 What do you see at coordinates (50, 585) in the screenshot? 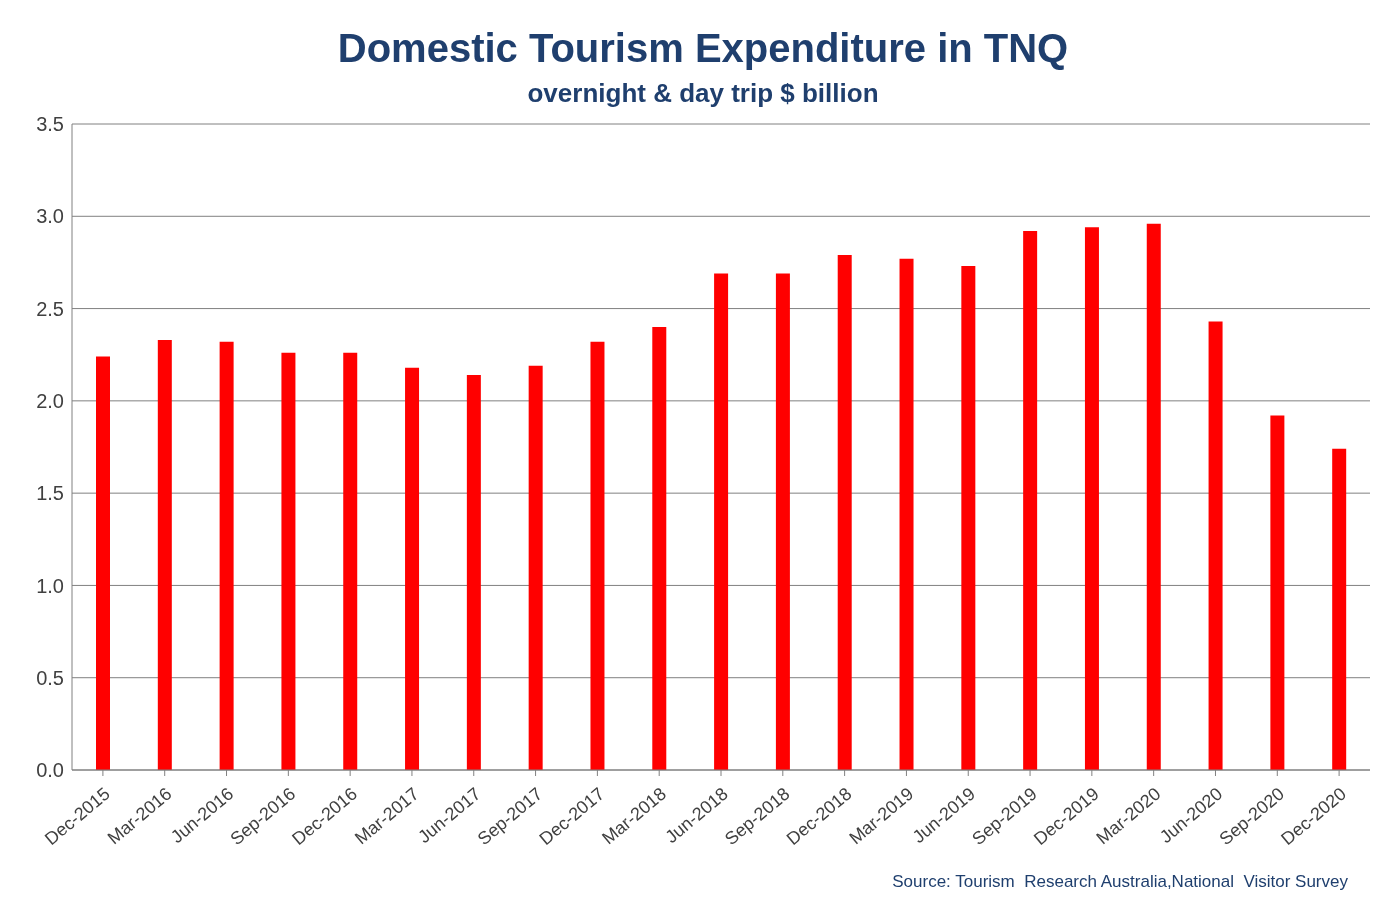
I see `y-tick-label: 1.0` at bounding box center [50, 585].